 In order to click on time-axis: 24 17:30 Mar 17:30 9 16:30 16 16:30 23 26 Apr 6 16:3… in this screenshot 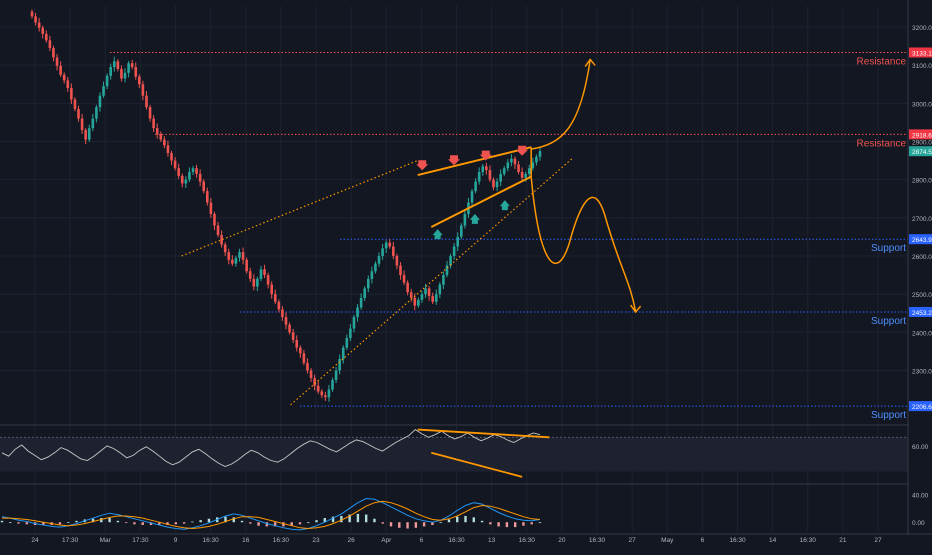, I will do `click(466, 538)`.